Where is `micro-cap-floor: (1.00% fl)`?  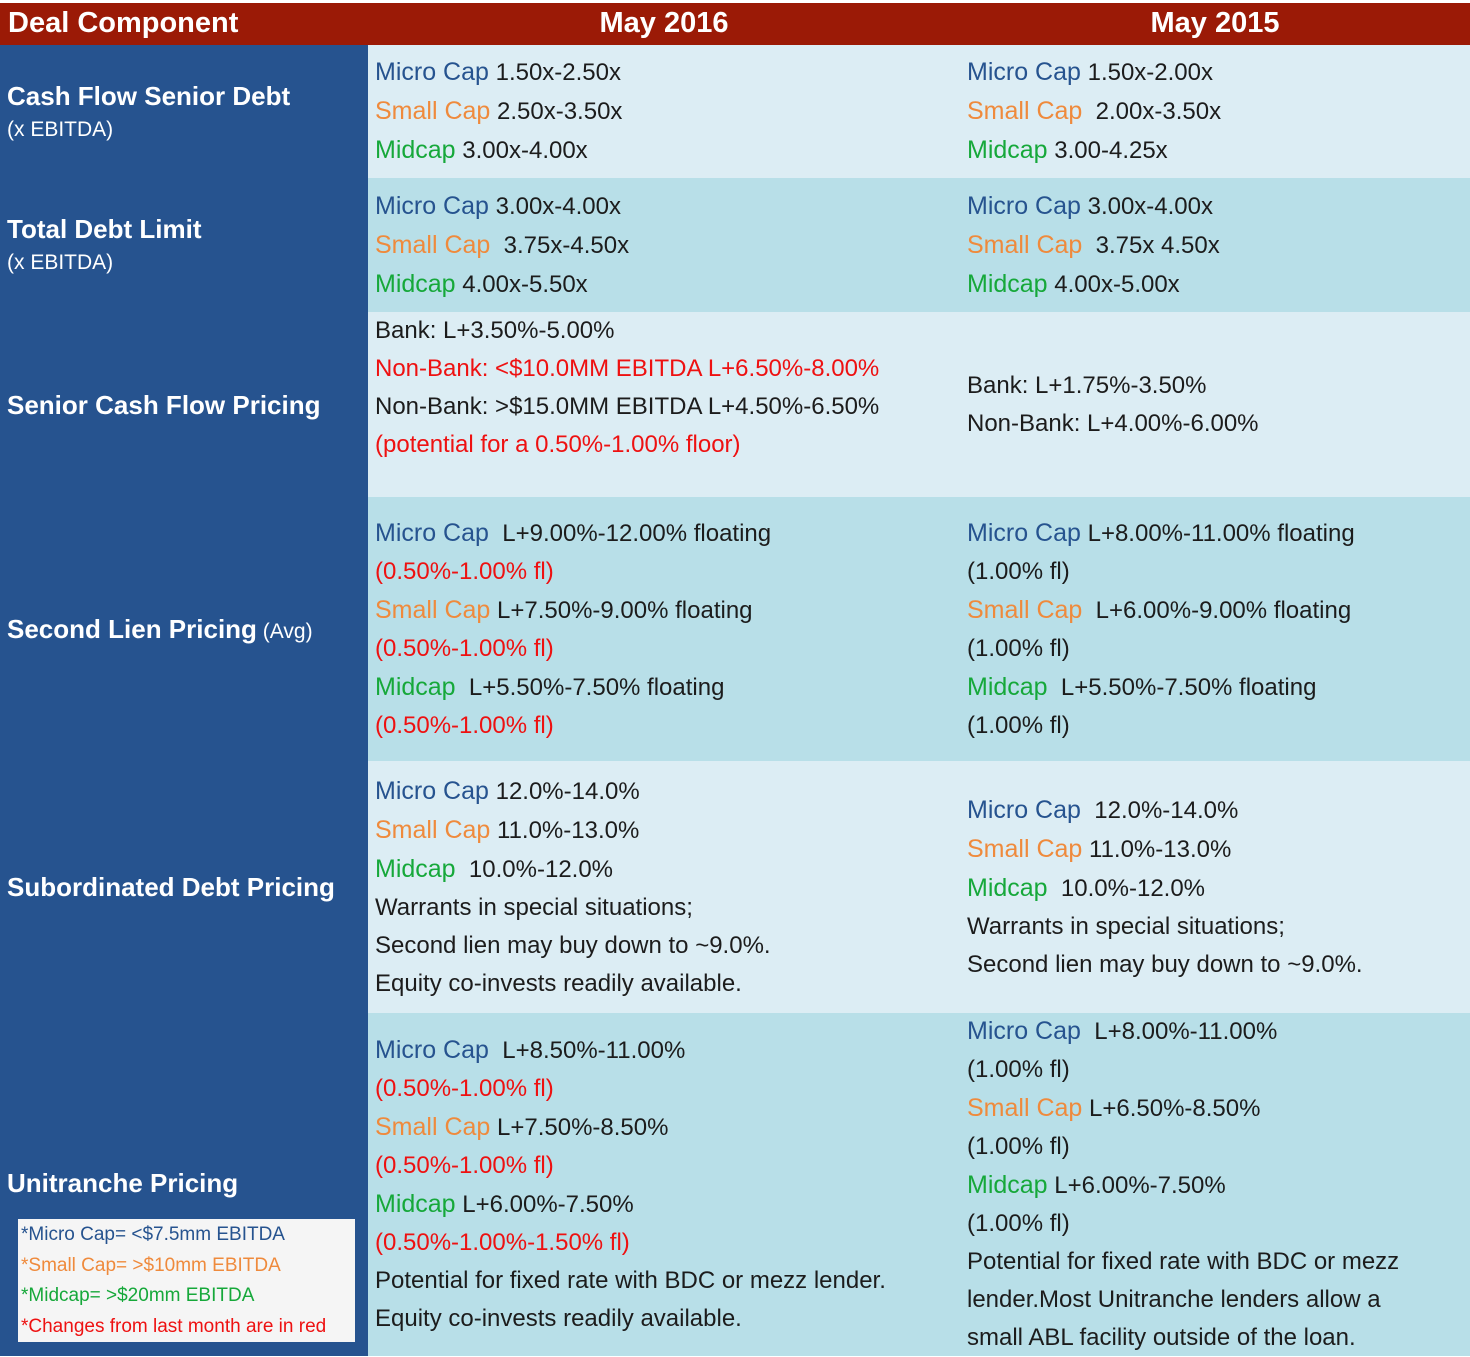
micro-cap-floor: (1.00% fl) is located at coordinates (1018, 1069).